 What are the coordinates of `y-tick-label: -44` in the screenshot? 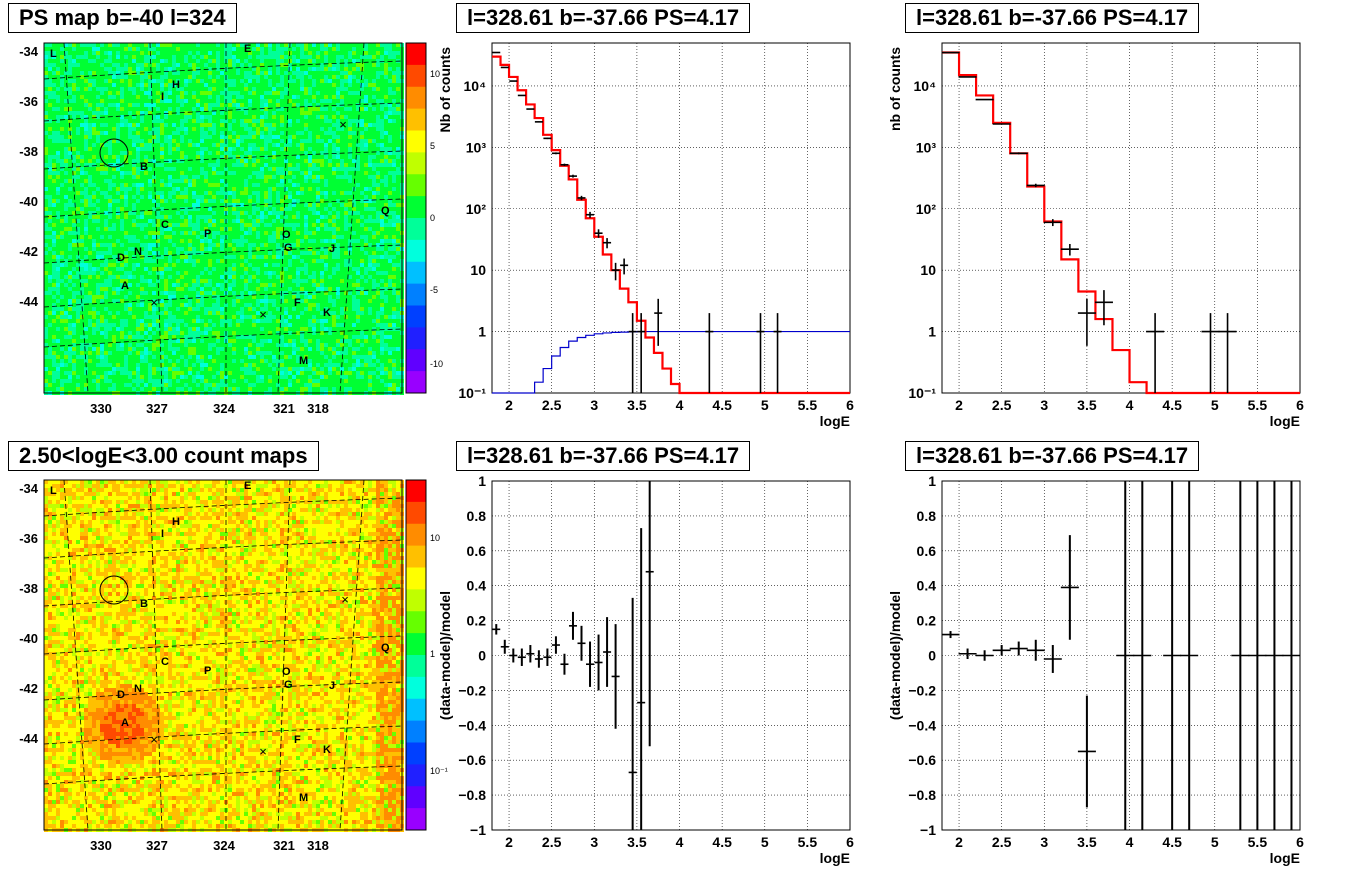 It's located at (29, 738).